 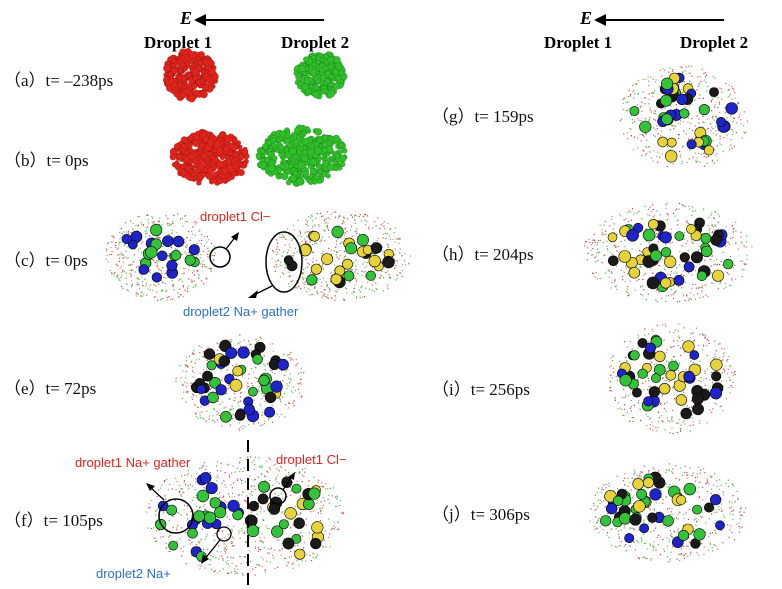 What do you see at coordinates (53, 520) in the screenshot?
I see `panel-label-f: （f）t= 105ps` at bounding box center [53, 520].